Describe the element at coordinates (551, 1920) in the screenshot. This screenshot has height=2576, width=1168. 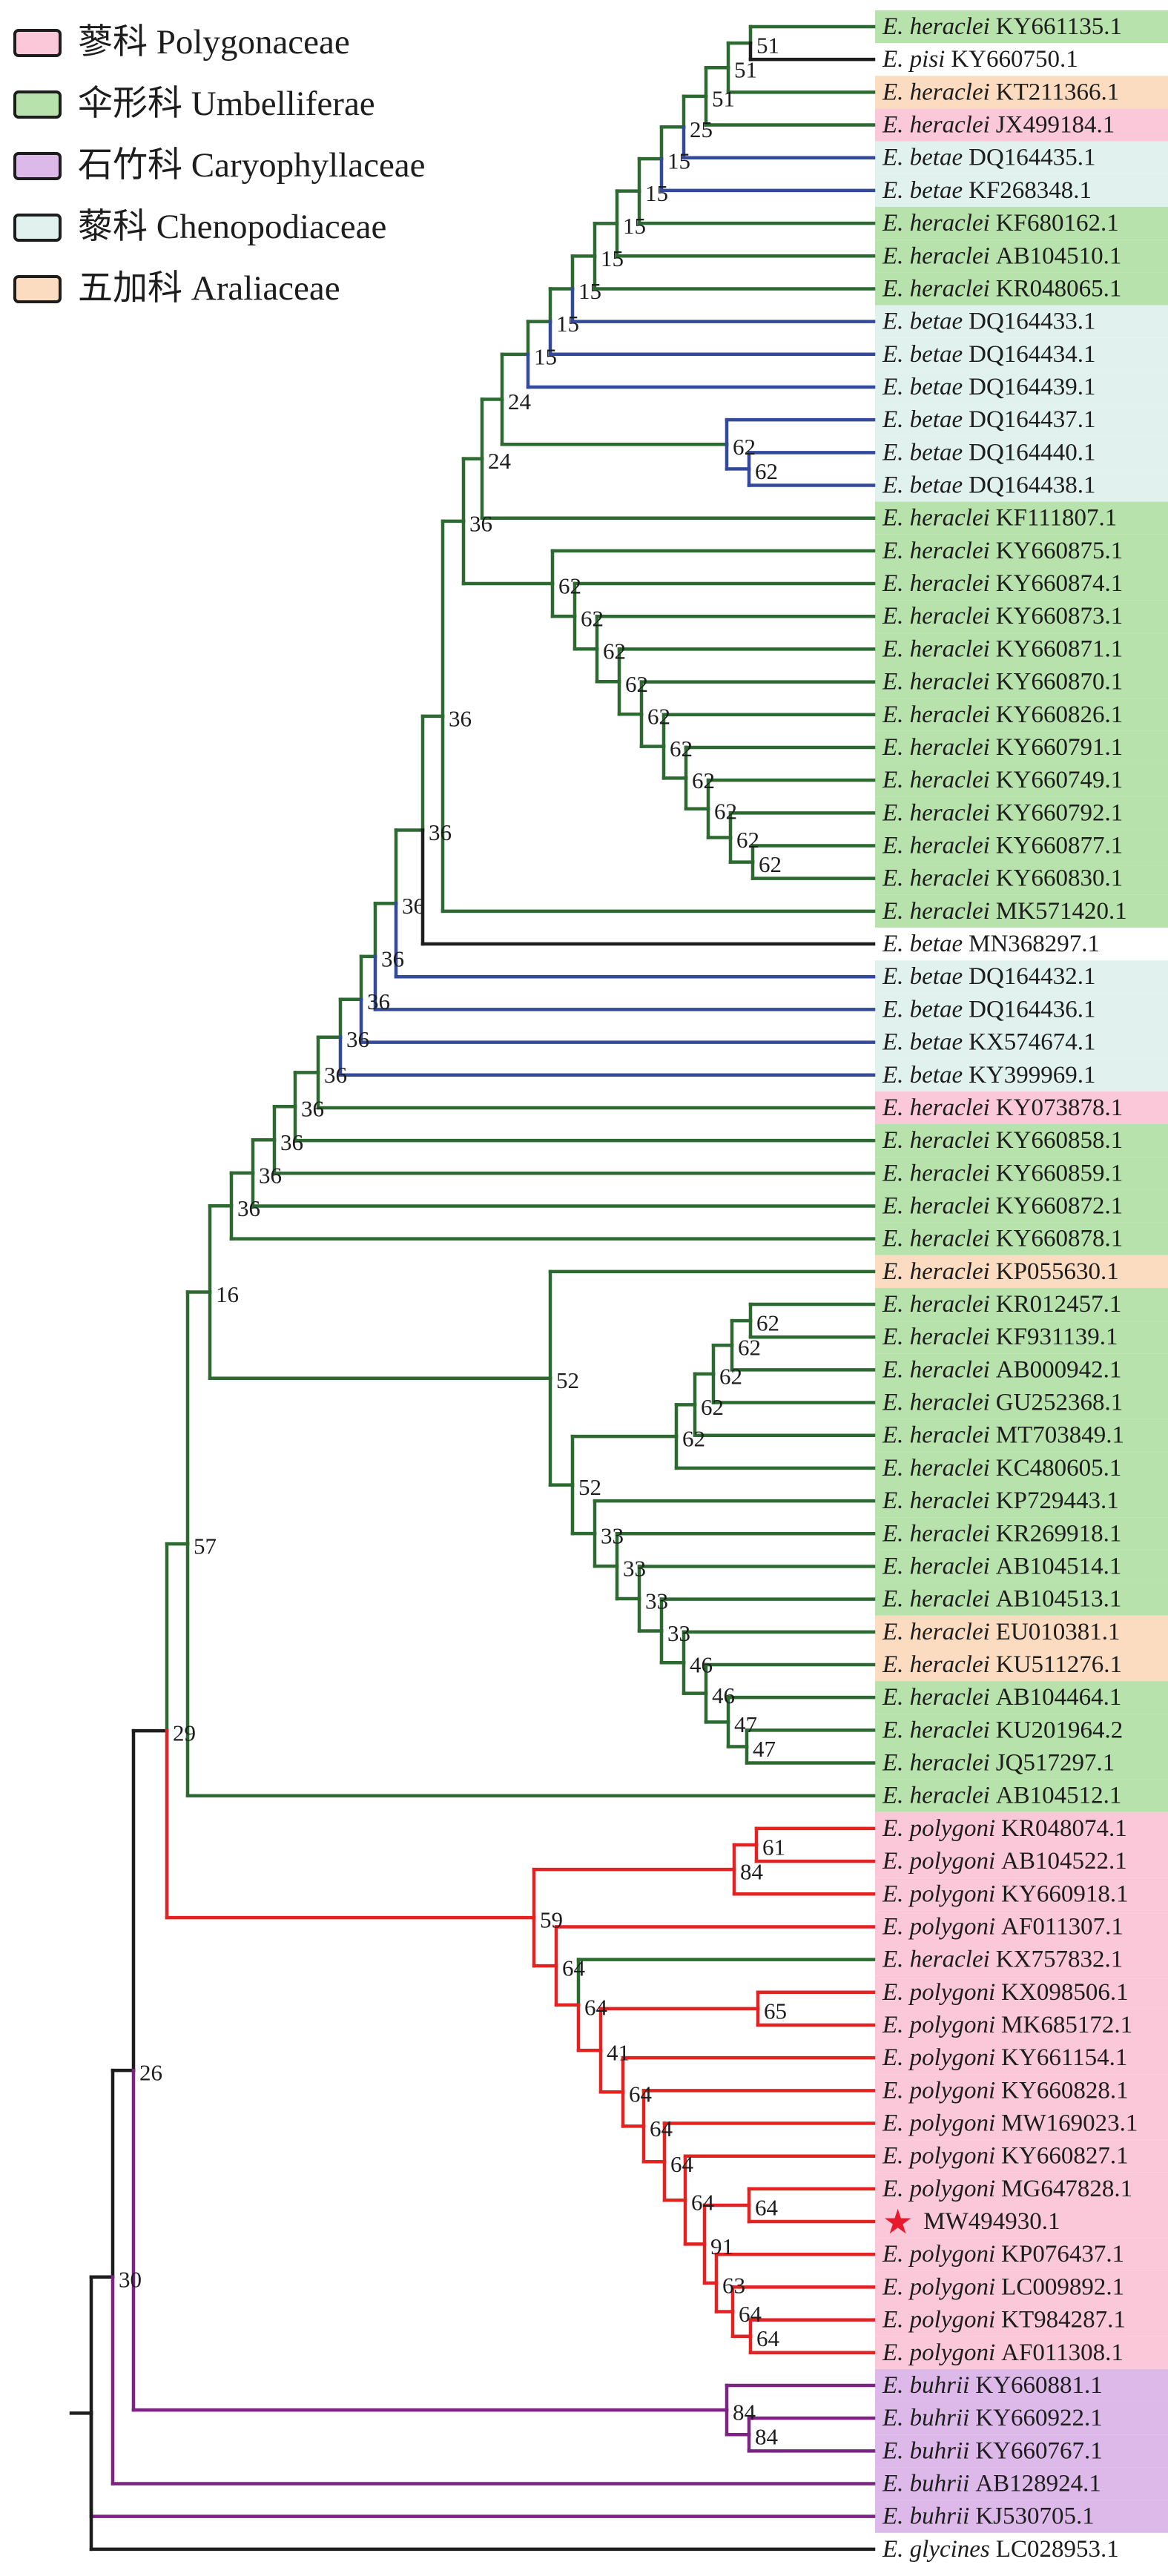
I see `bootstrap-value: 59` at that location.